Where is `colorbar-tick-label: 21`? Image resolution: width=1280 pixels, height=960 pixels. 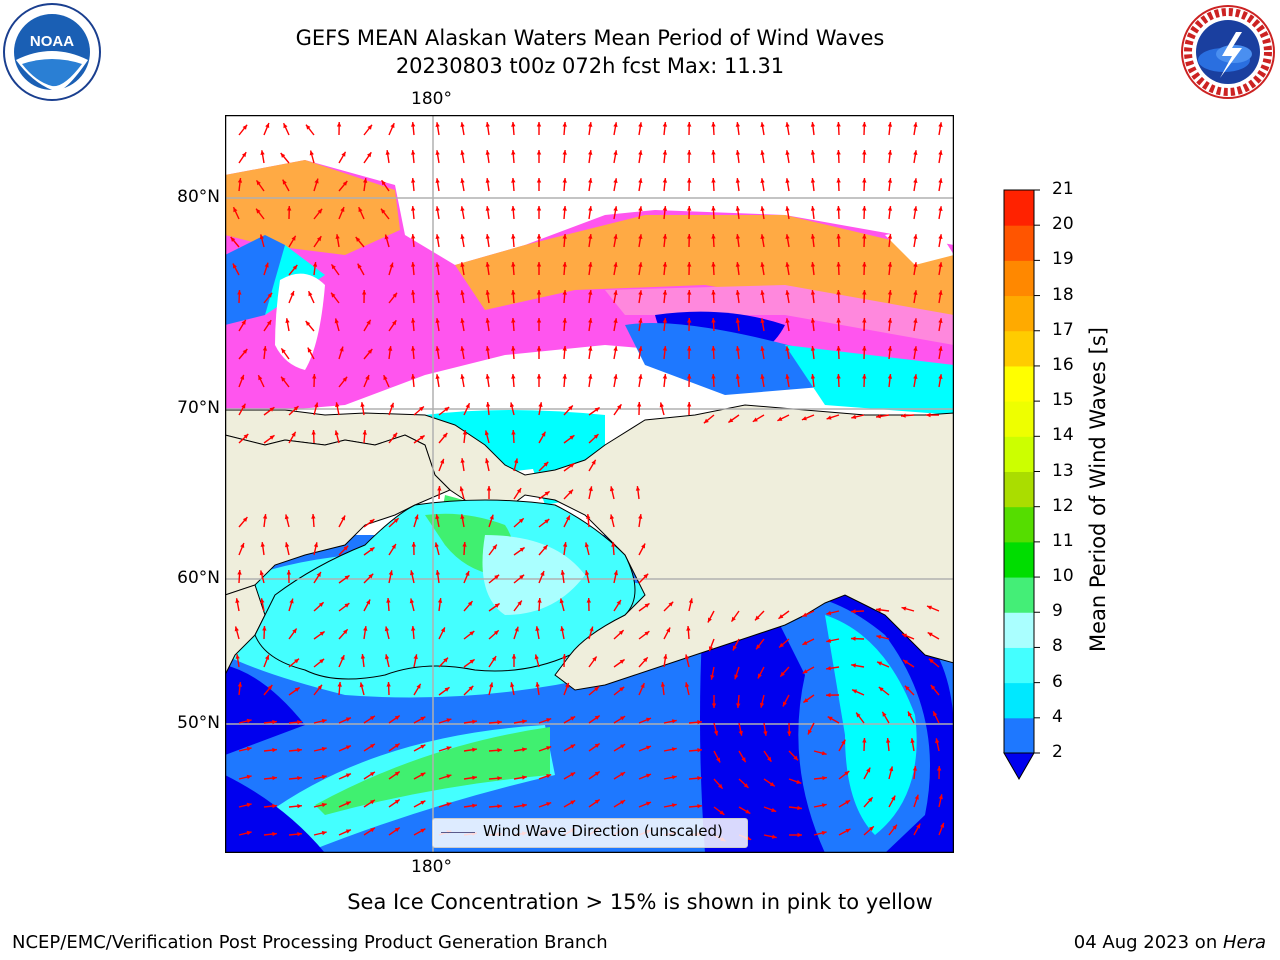 colorbar-tick-label: 21 is located at coordinates (1063, 189).